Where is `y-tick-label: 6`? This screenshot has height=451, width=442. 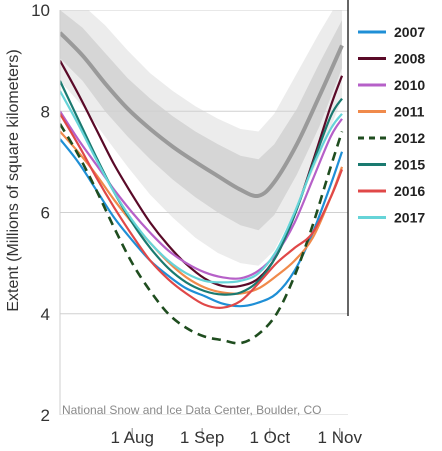
y-tick-label: 6 is located at coordinates (45, 213).